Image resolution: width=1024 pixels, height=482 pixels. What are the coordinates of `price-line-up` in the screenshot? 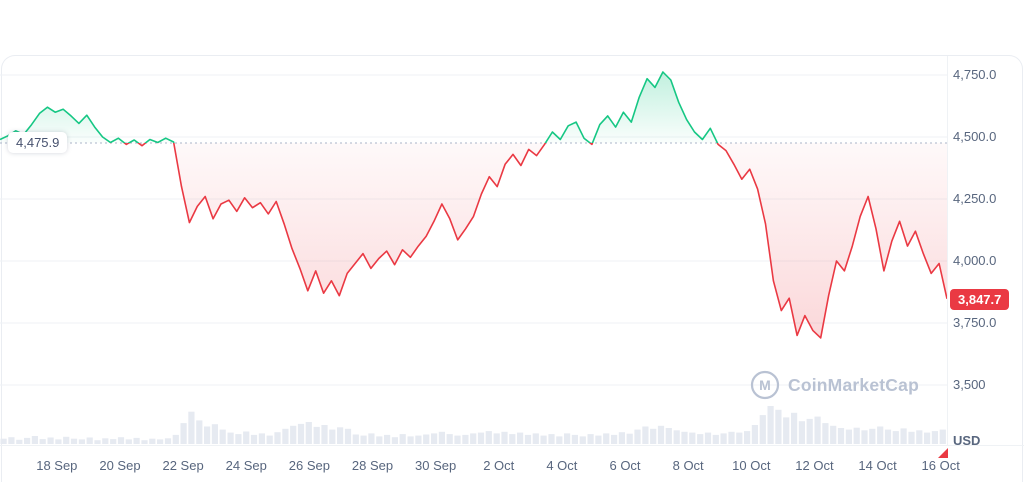 It's located at (359, 107).